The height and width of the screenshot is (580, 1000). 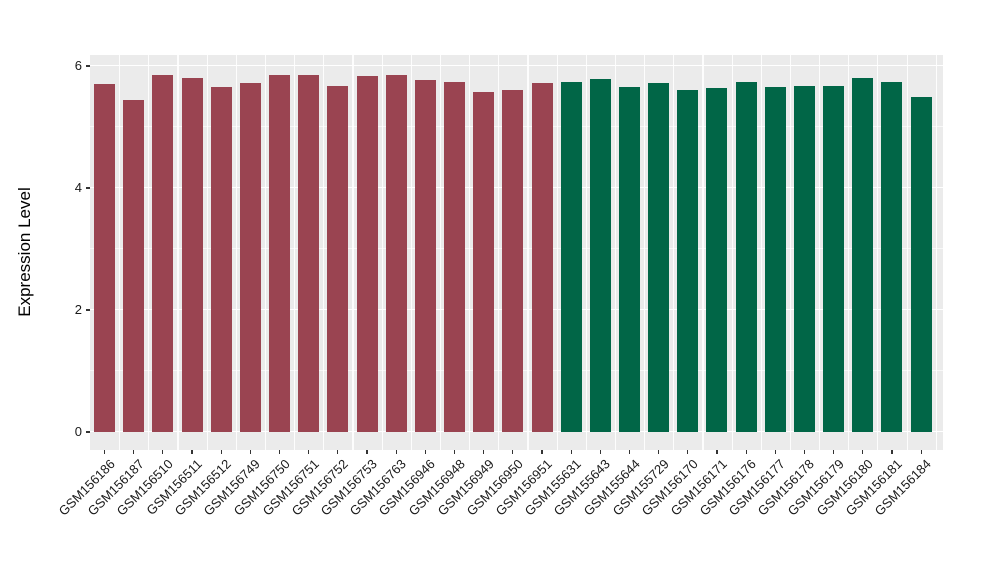 What do you see at coordinates (542, 257) in the screenshot?
I see `bar-GSM156951` at bounding box center [542, 257].